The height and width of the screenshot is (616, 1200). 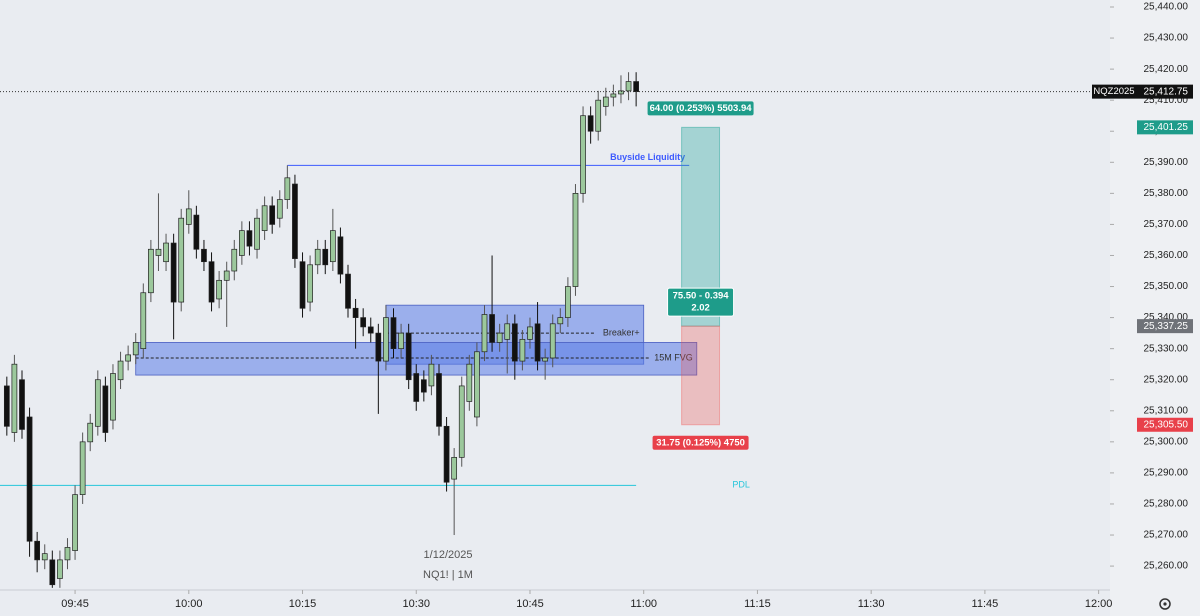 What do you see at coordinates (1166, 69) in the screenshot?
I see `y-tick-label: 25,420.00` at bounding box center [1166, 69].